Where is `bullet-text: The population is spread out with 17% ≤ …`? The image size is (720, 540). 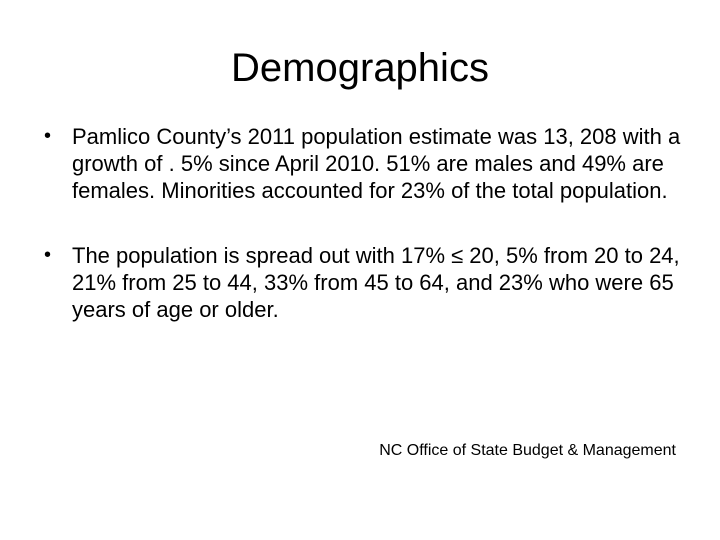 bullet-text: The population is spread out with 17% ≤ … is located at coordinates (376, 282).